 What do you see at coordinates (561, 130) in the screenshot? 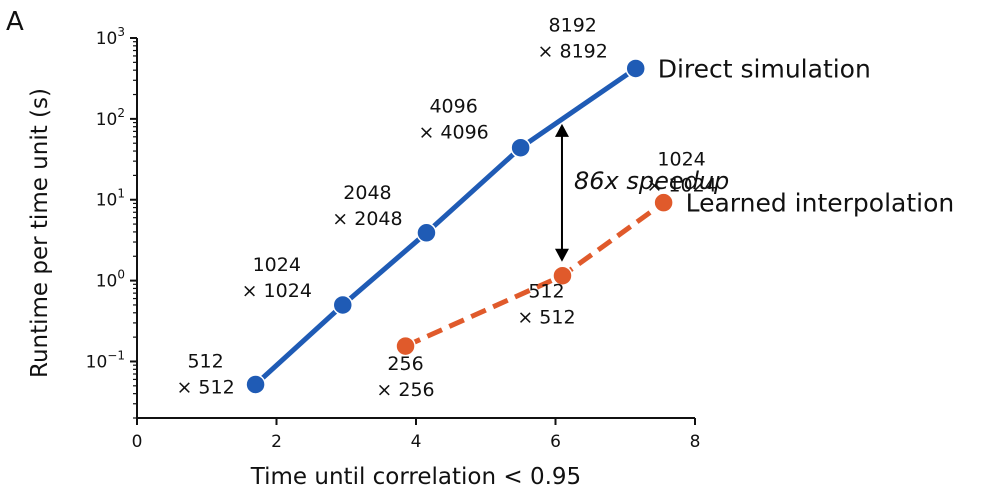
I see `speedup-arrow-head-up` at bounding box center [561, 130].